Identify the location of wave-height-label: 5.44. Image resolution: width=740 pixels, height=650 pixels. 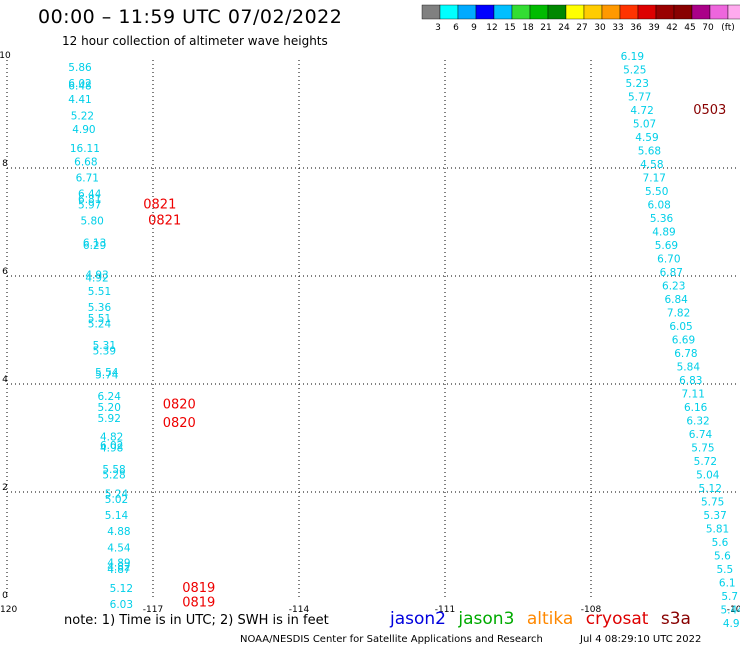
(730, 611).